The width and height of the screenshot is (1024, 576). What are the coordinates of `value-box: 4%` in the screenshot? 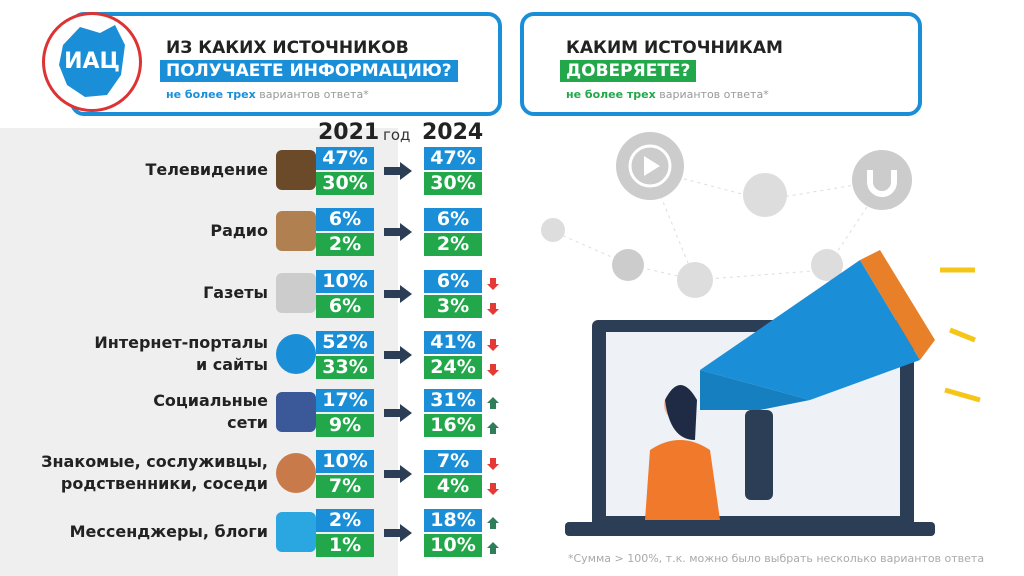 It's located at (453, 486).